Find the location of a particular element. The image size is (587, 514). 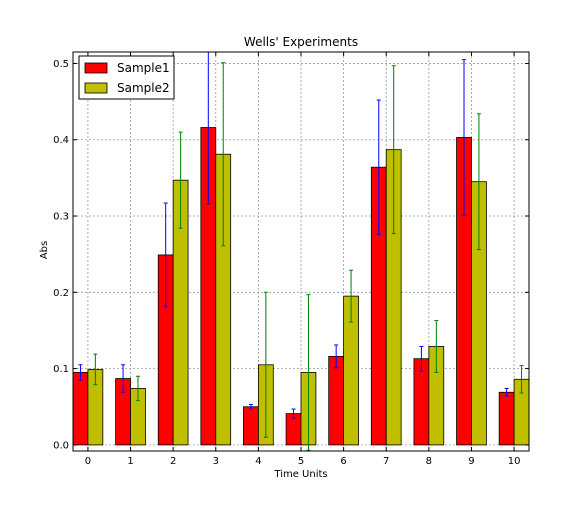

x-tick-label: 8 is located at coordinates (429, 461).